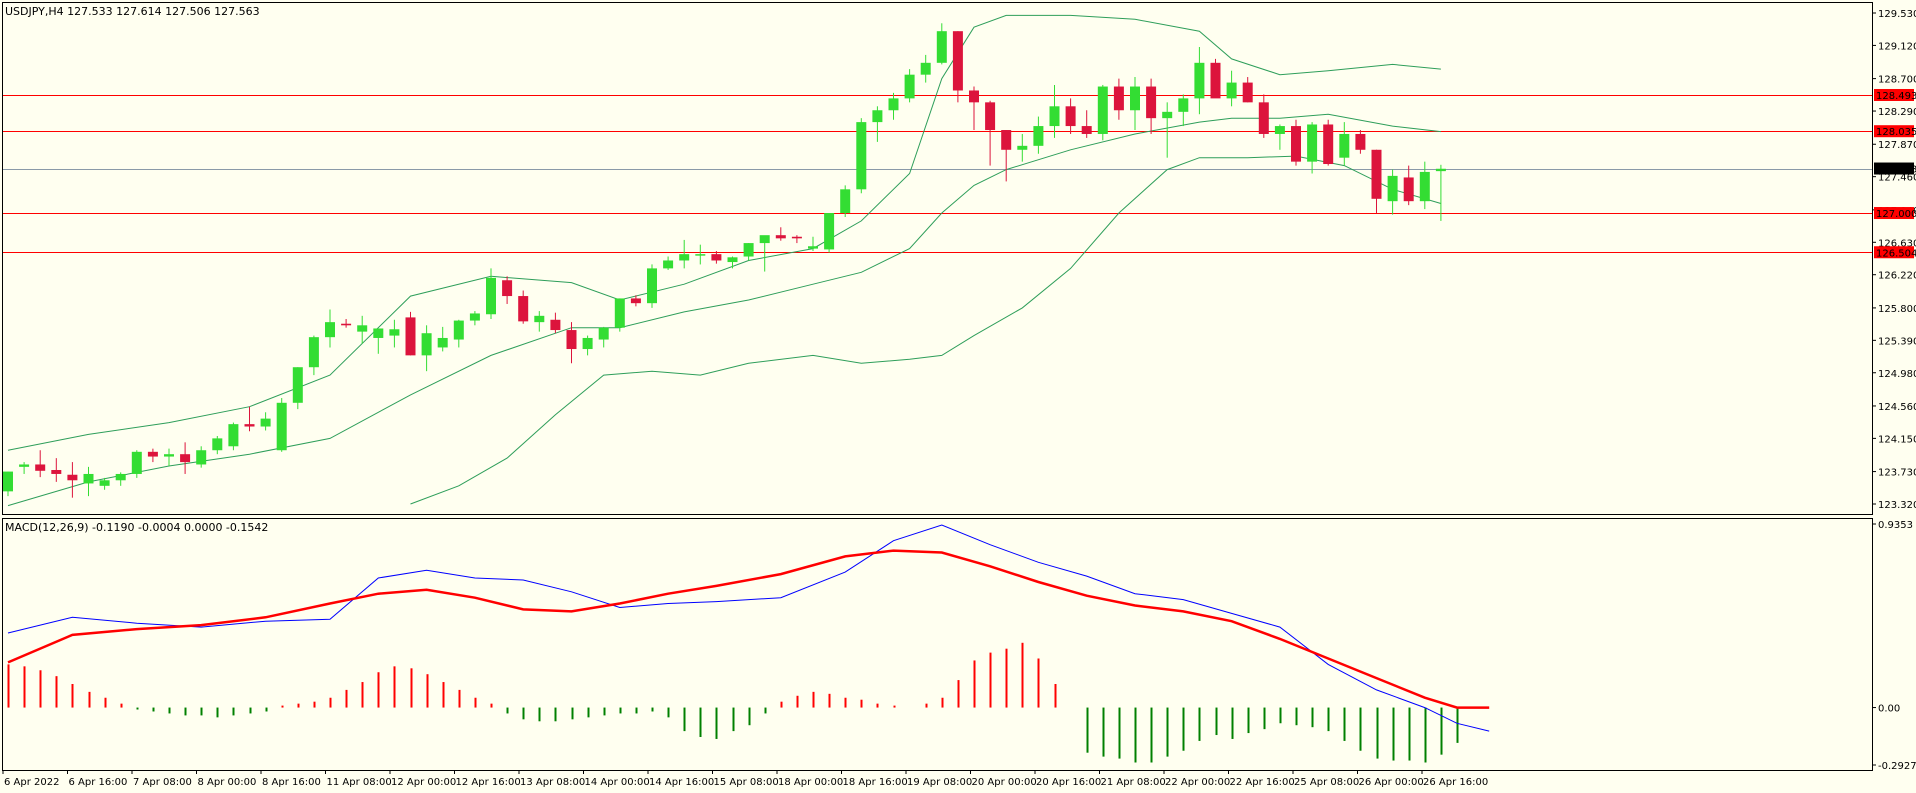  What do you see at coordinates (1897, 243) in the screenshot?
I see `price-tick-label: 126.630` at bounding box center [1897, 243].